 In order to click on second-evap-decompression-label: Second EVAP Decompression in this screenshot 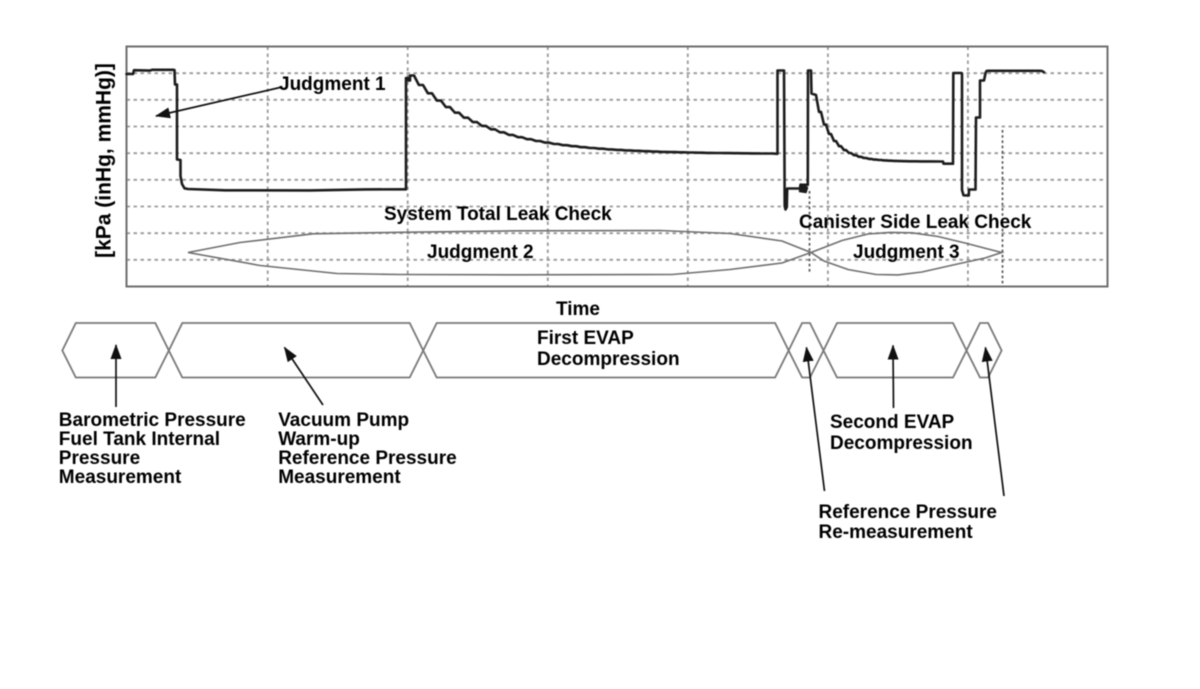, I will do `click(901, 432)`.